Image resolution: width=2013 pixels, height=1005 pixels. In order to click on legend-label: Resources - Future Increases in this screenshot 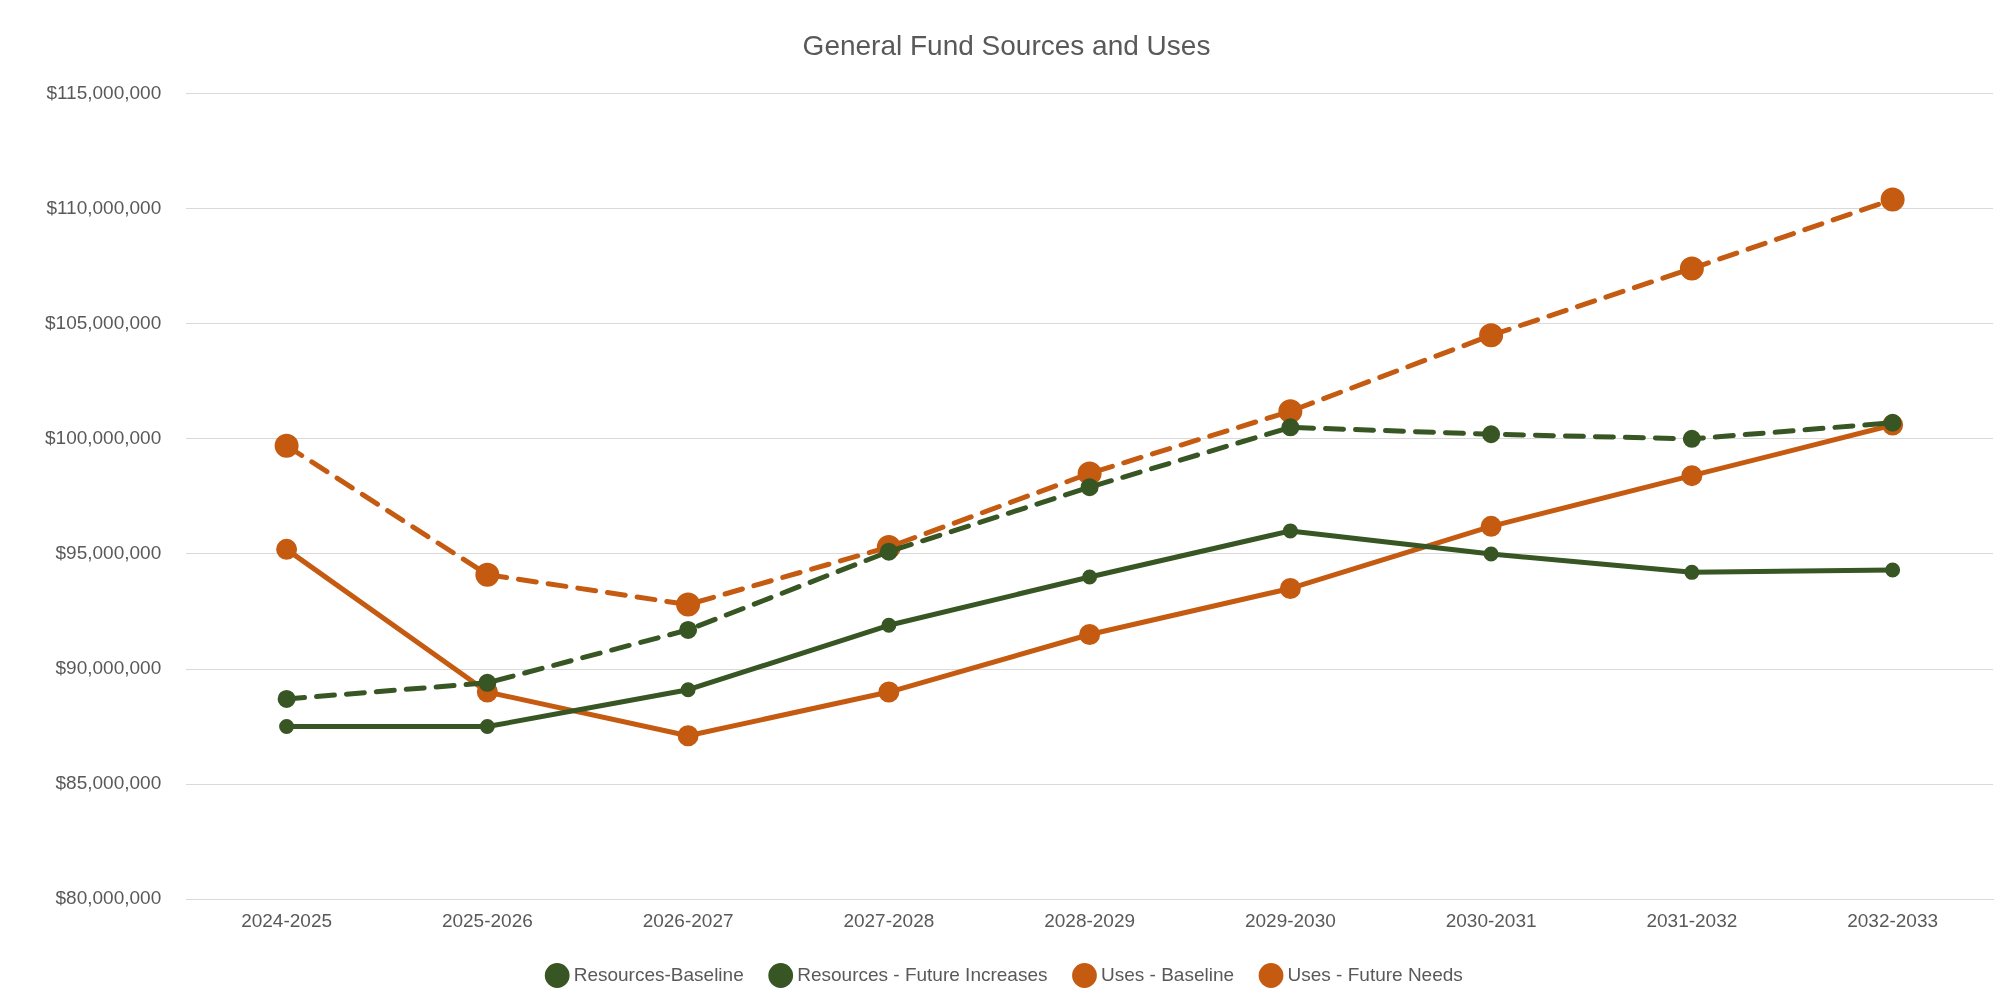, I will do `click(922, 974)`.